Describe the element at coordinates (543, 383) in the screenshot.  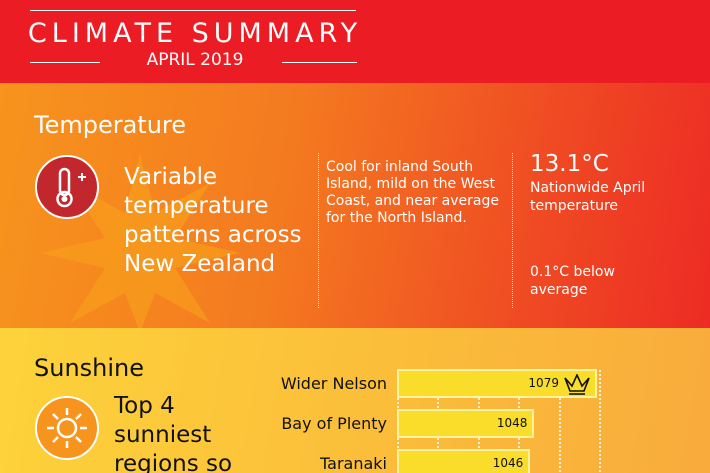
I see `bar-value-label: 1079` at that location.